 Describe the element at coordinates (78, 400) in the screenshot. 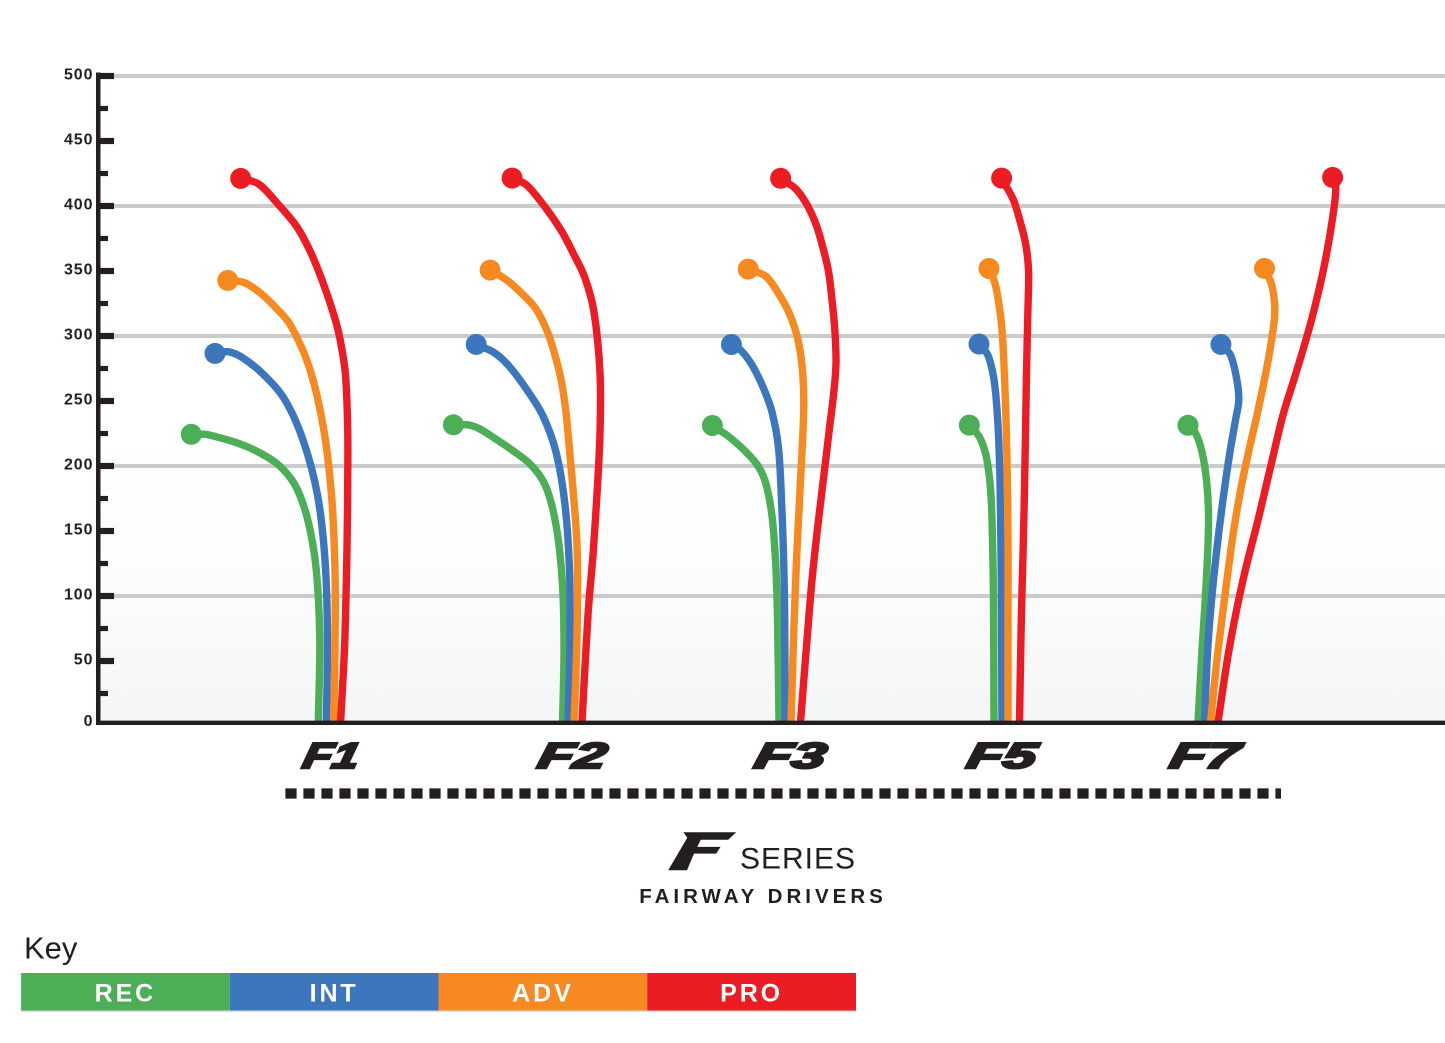

I see `svg-text: 250` at that location.